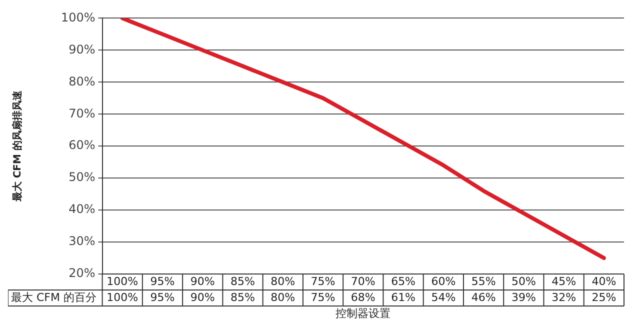  I want to click on data-label: 85%, so click(242, 297).